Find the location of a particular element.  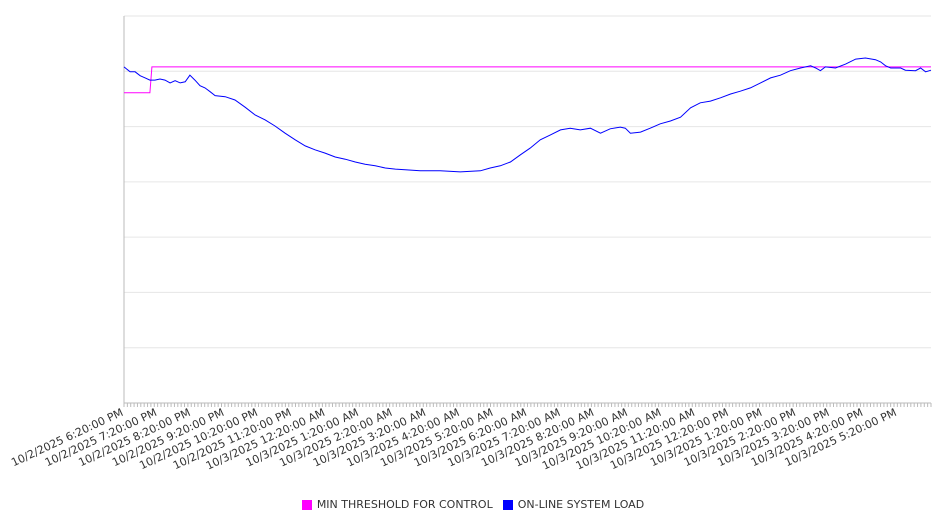

legend-item-threshold: MIN THRESHOLD FOR CONTROL is located at coordinates (397, 504).